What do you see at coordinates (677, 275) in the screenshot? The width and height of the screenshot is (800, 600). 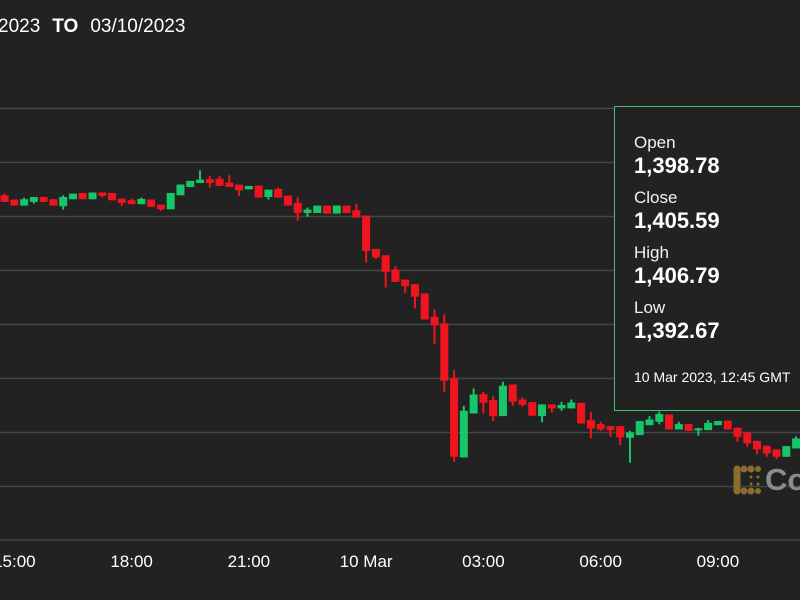 I see `high-value: 1,406.79` at bounding box center [677, 275].